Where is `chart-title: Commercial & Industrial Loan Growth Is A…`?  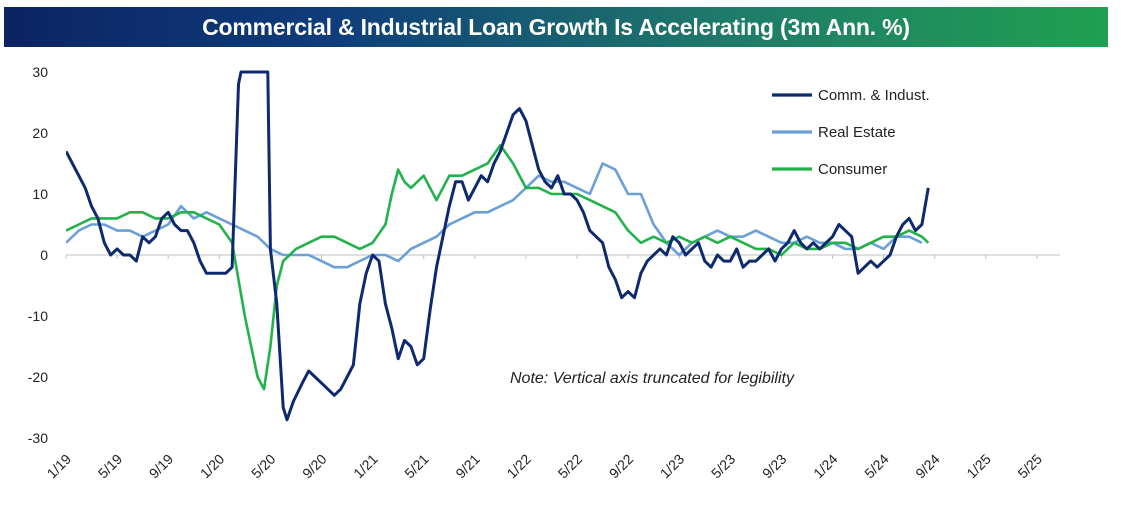 chart-title: Commercial & Industrial Loan Growth Is A… is located at coordinates (556, 27).